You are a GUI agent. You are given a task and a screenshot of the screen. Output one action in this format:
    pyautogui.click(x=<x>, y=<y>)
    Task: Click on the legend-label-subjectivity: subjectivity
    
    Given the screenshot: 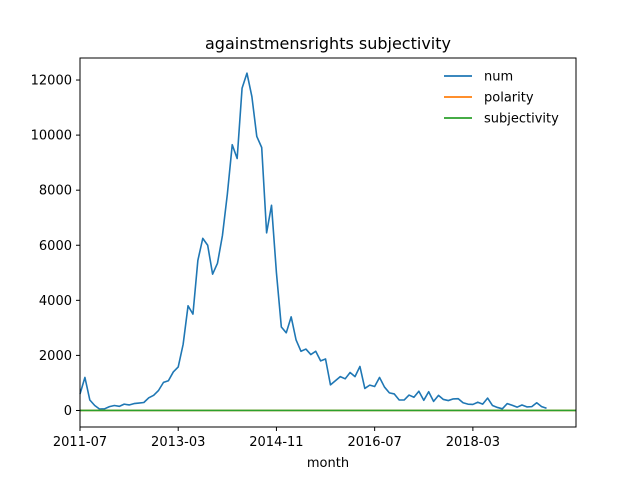 What is the action you would take?
    pyautogui.click(x=521, y=119)
    